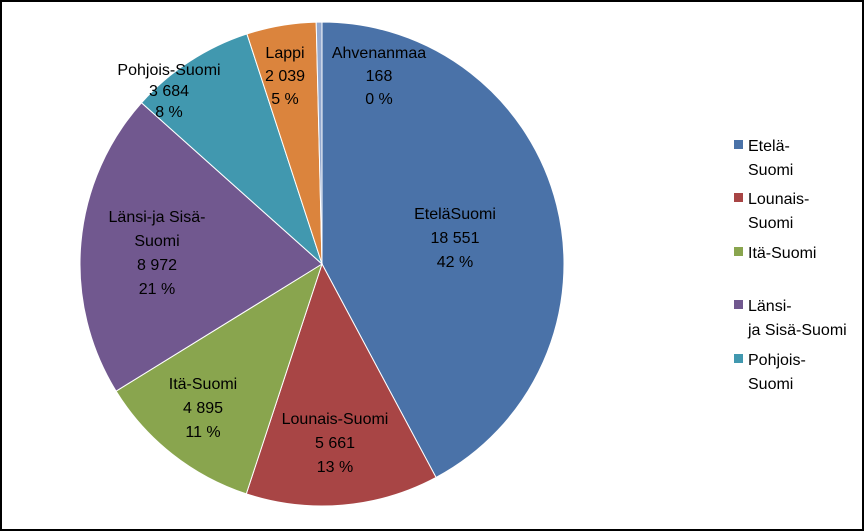  What do you see at coordinates (455, 238) in the screenshot?
I see `data-label-etelasuomi: EteläSuomi 18 551 42 %` at bounding box center [455, 238].